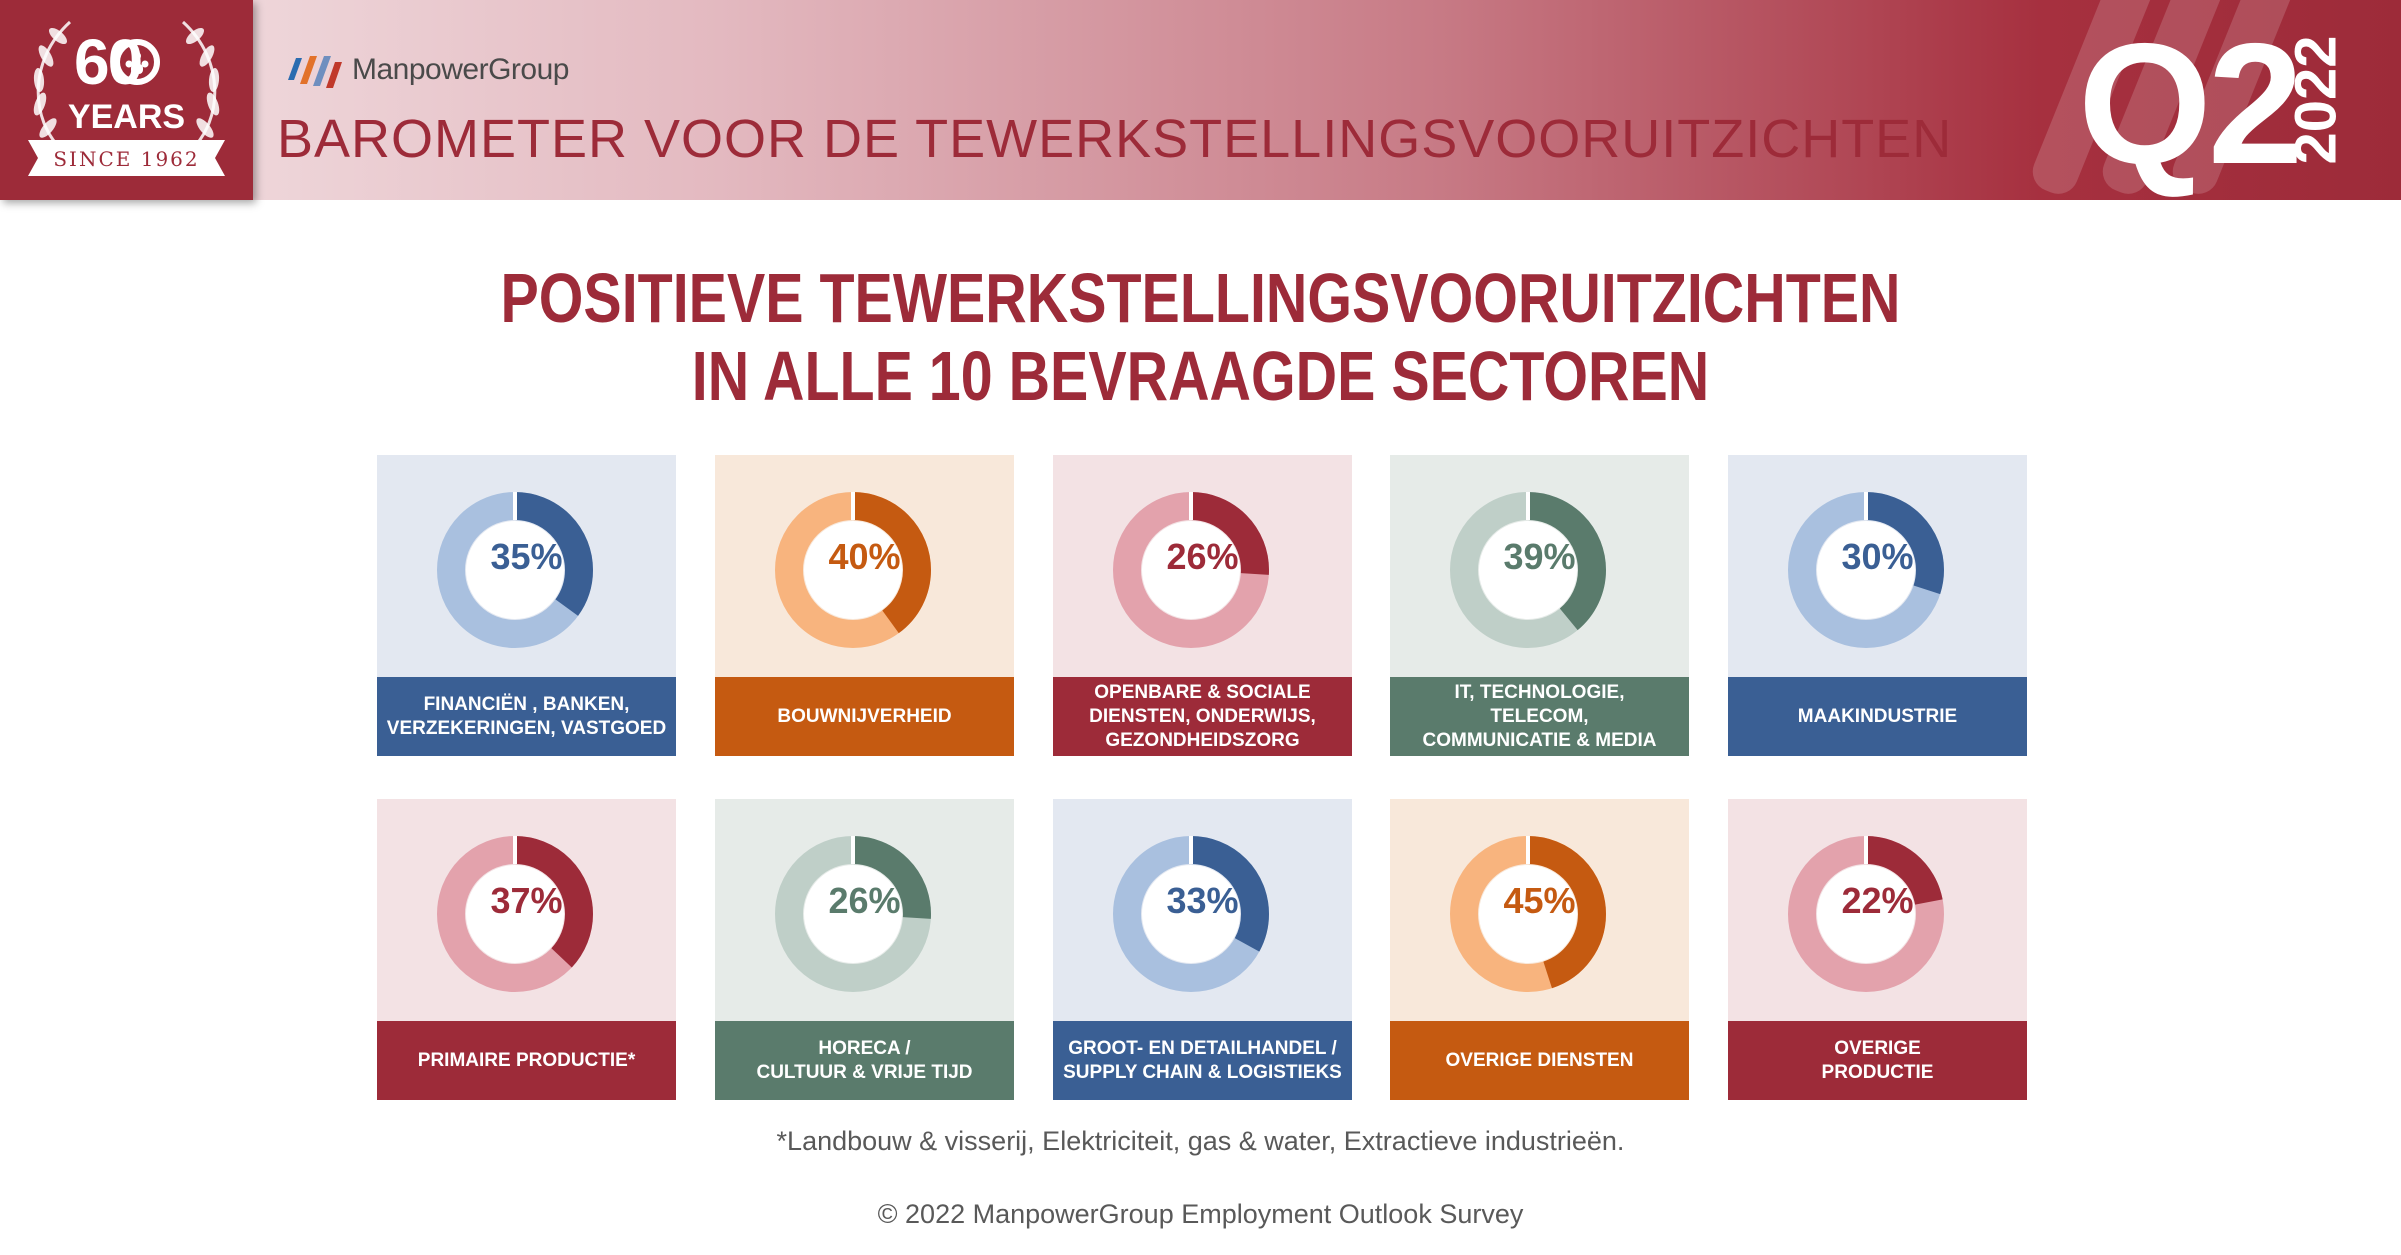 This screenshot has height=1255, width=2401. I want to click on badge-years: YEARS, so click(126, 117).